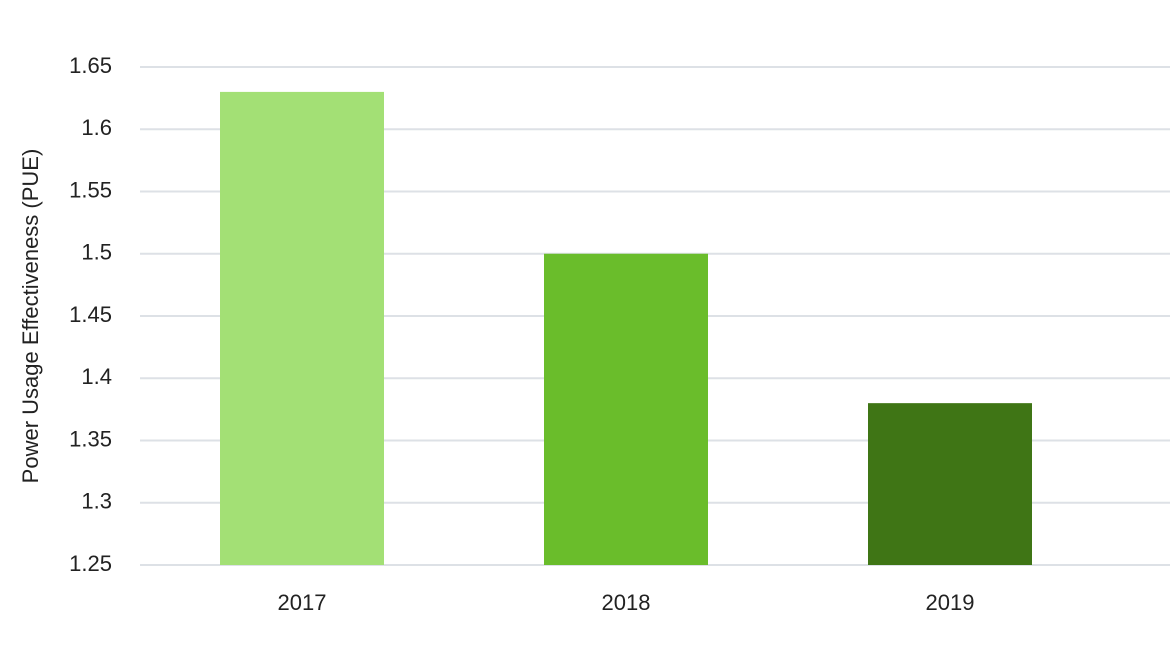 This screenshot has width=1170, height=645. I want to click on y-tick-label: 1.65, so click(90, 65).